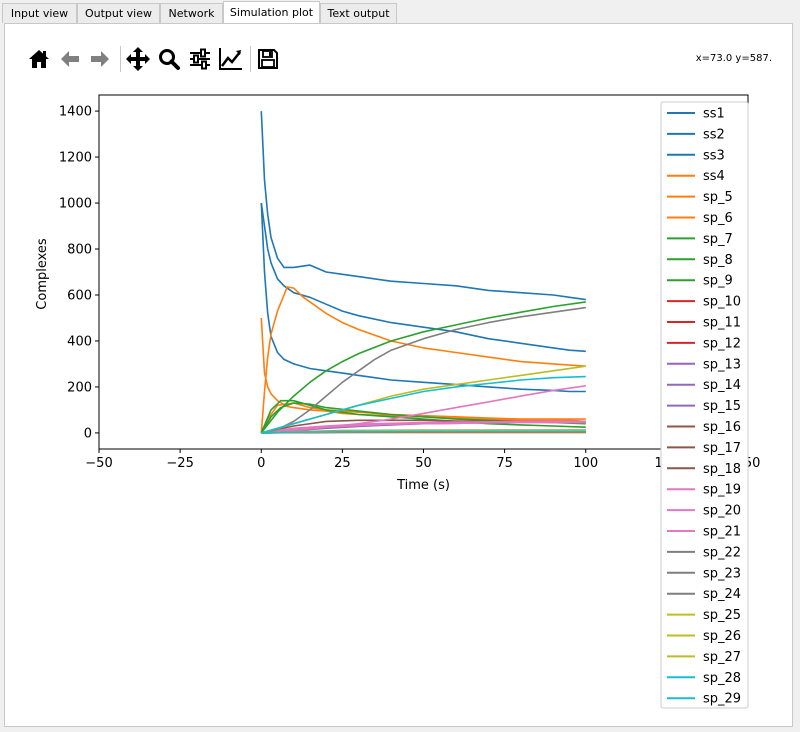 The height and width of the screenshot is (732, 800). What do you see at coordinates (722, 490) in the screenshot?
I see `legend-entry-sp_19: sp_19` at bounding box center [722, 490].